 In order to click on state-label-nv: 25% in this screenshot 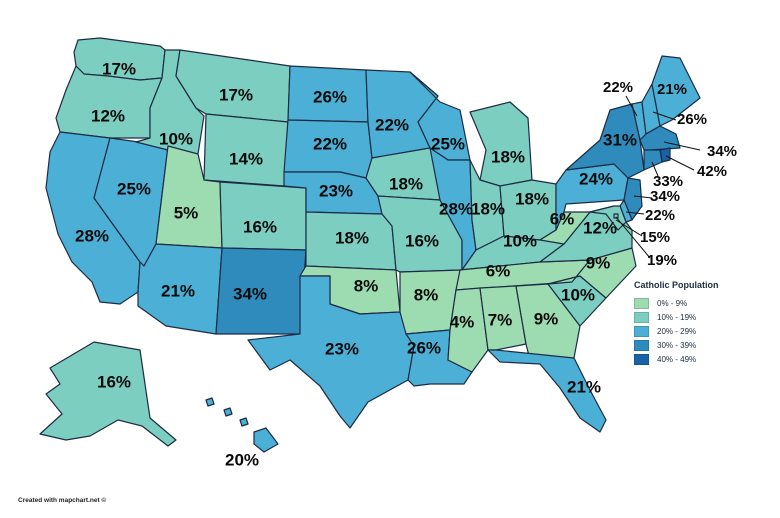, I will do `click(134, 188)`.